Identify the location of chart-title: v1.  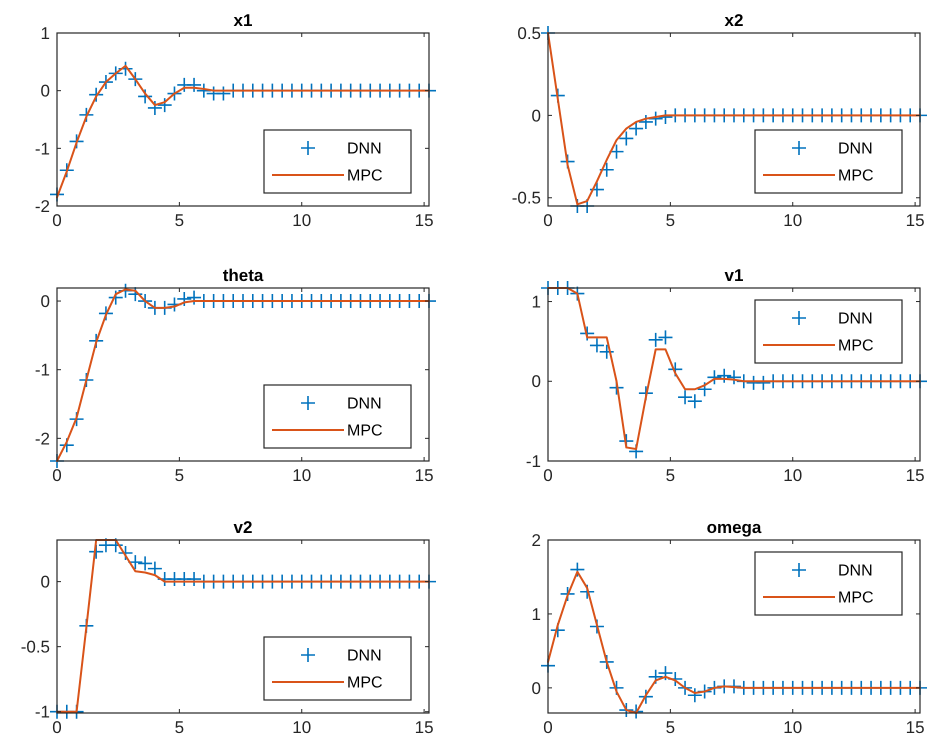
(734, 275).